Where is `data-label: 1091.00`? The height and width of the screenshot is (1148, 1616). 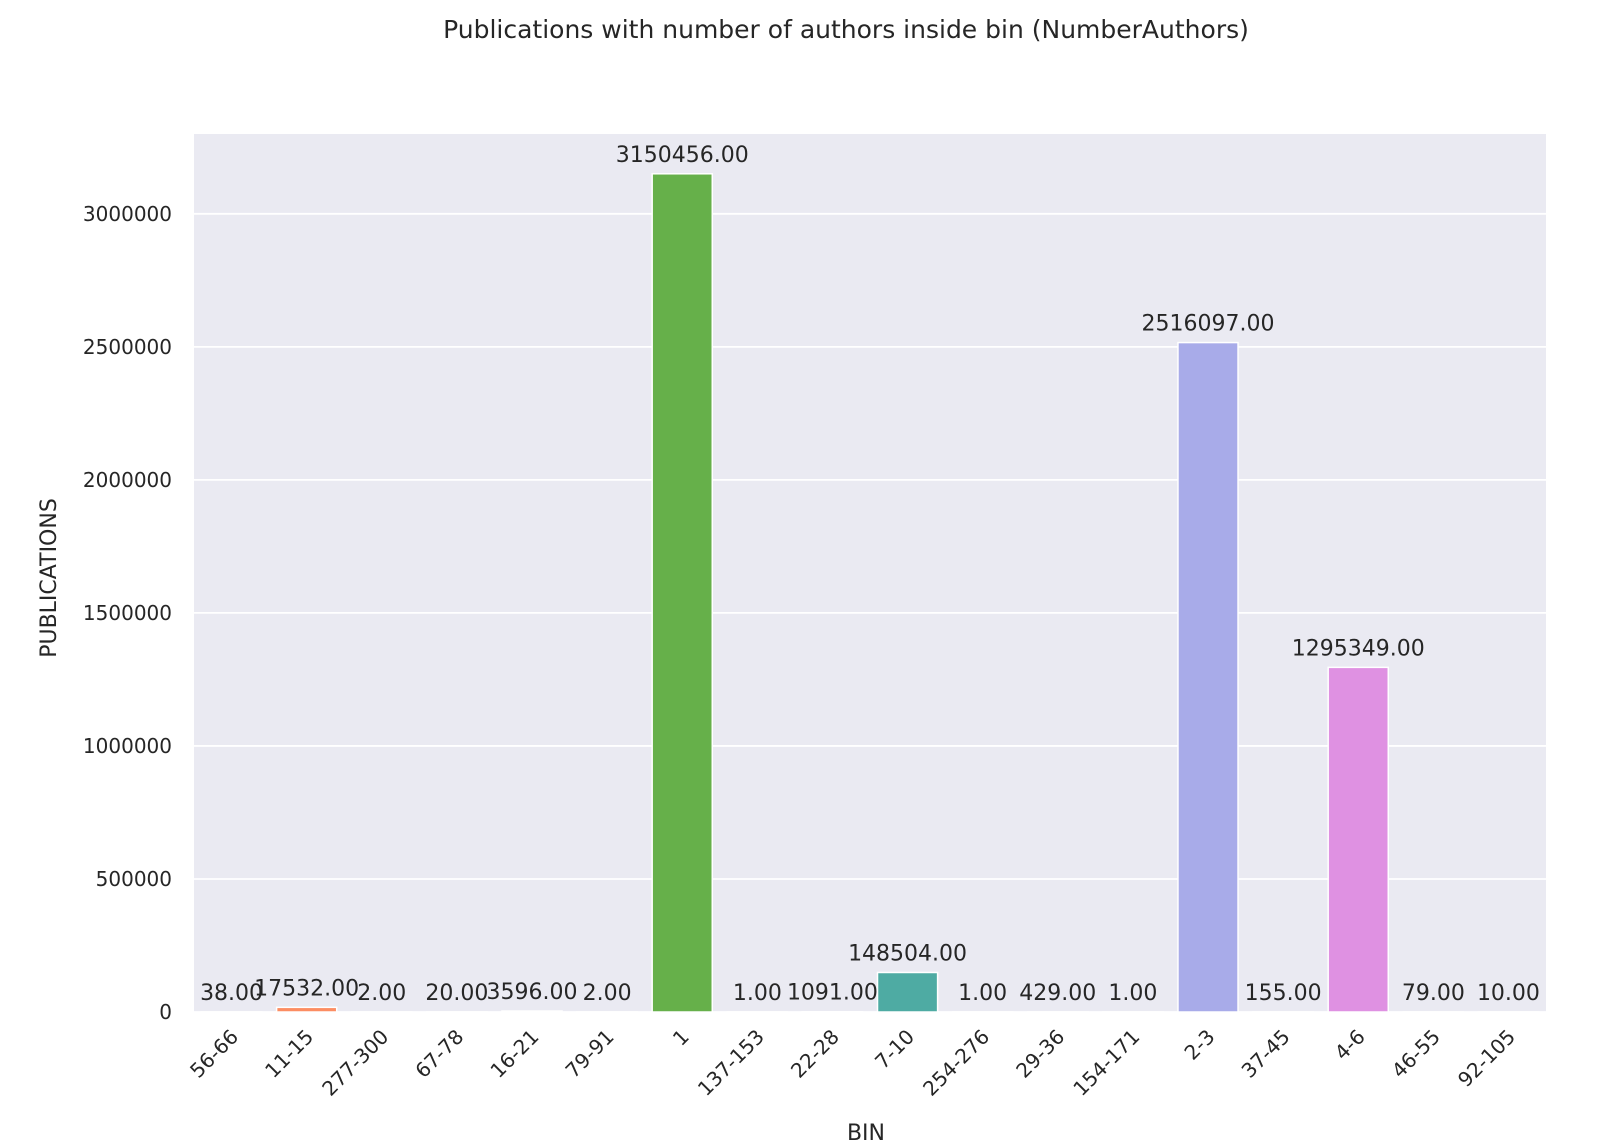
data-label: 1091.00 is located at coordinates (832, 993).